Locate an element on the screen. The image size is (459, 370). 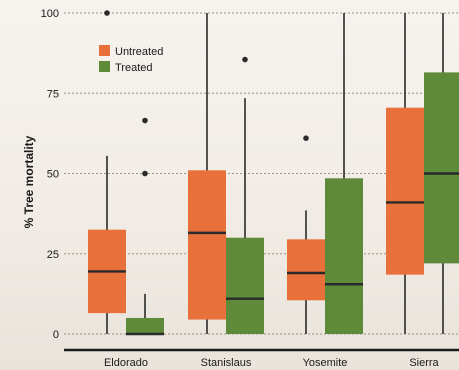
box-treated-sierra is located at coordinates (441, 173).